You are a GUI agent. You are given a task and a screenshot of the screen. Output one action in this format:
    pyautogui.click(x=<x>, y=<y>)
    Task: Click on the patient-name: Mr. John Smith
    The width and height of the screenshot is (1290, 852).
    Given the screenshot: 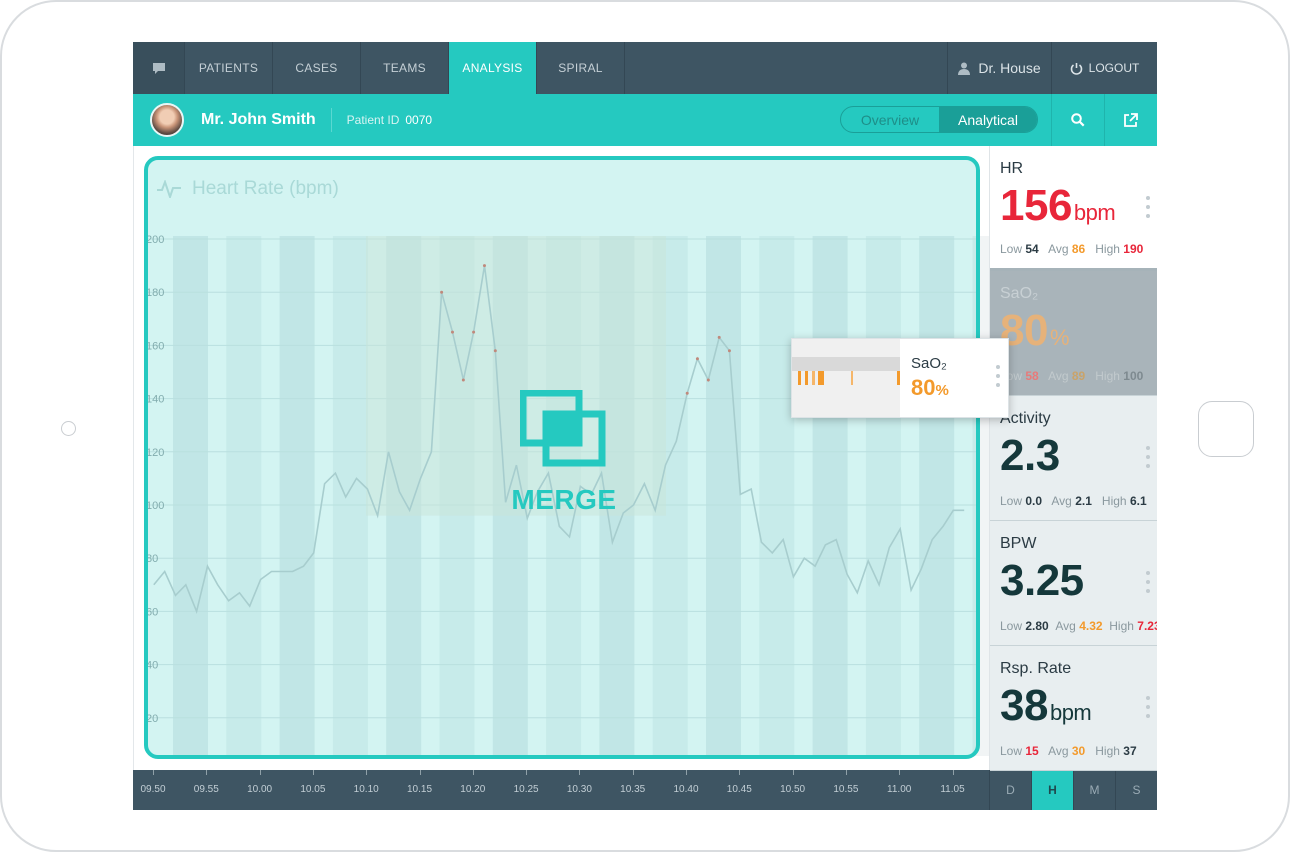 What is the action you would take?
    pyautogui.click(x=266, y=120)
    